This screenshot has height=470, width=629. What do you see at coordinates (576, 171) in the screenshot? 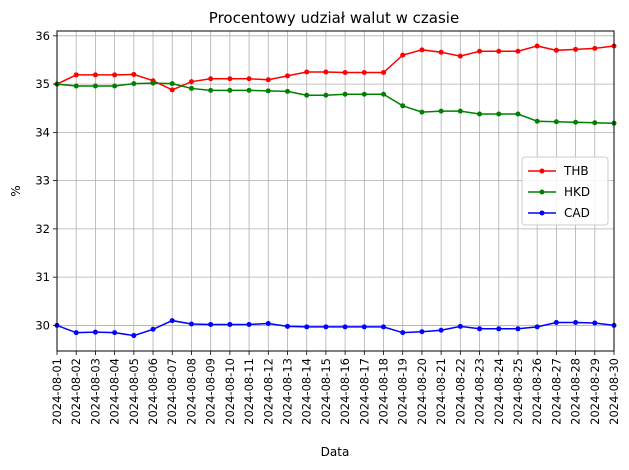
I see `legend-label: THB` at bounding box center [576, 171].